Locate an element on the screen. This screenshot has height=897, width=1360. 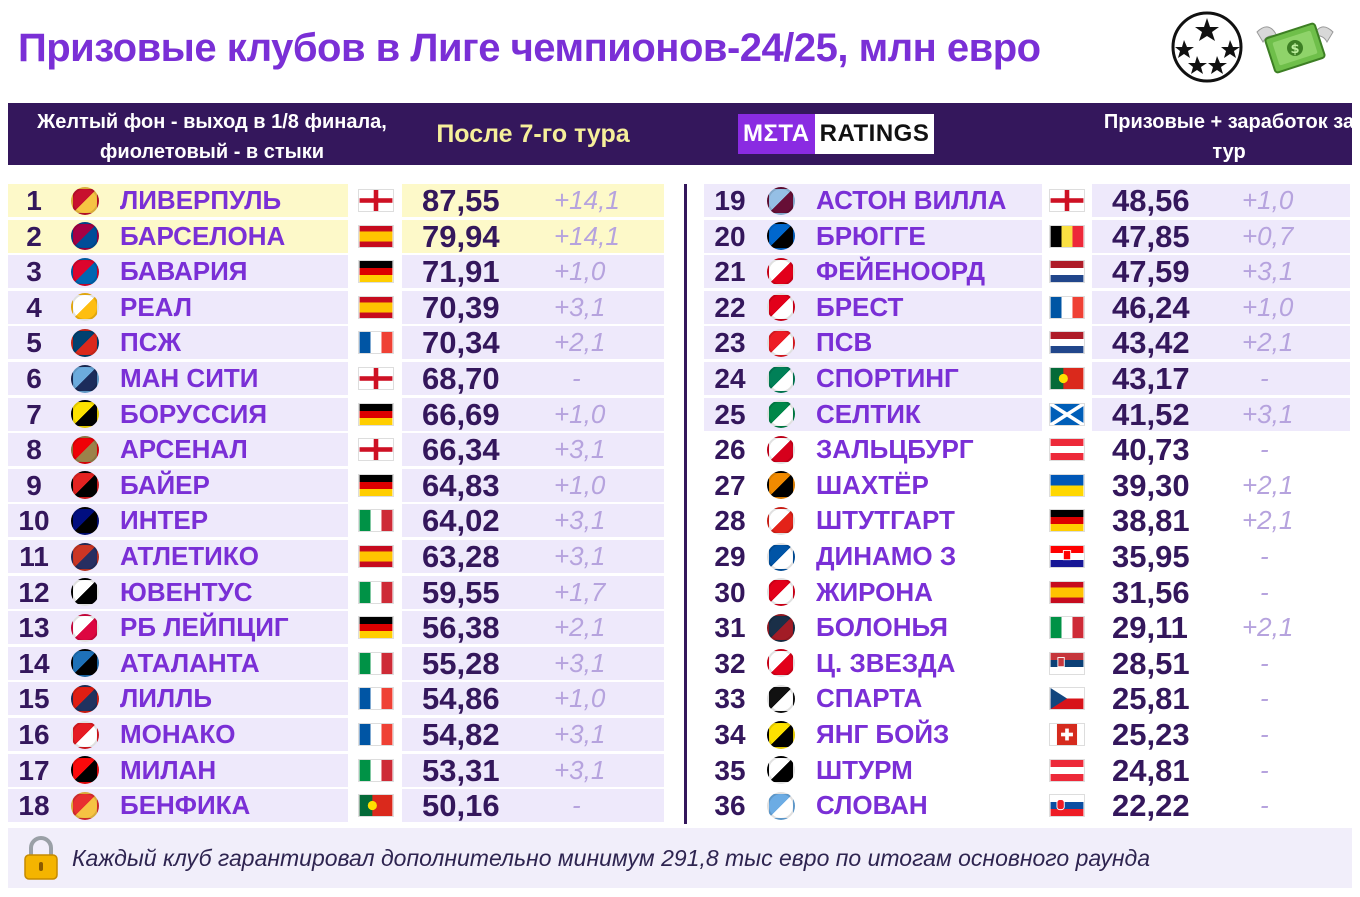
dinamo-crest is located at coordinates (781, 556).